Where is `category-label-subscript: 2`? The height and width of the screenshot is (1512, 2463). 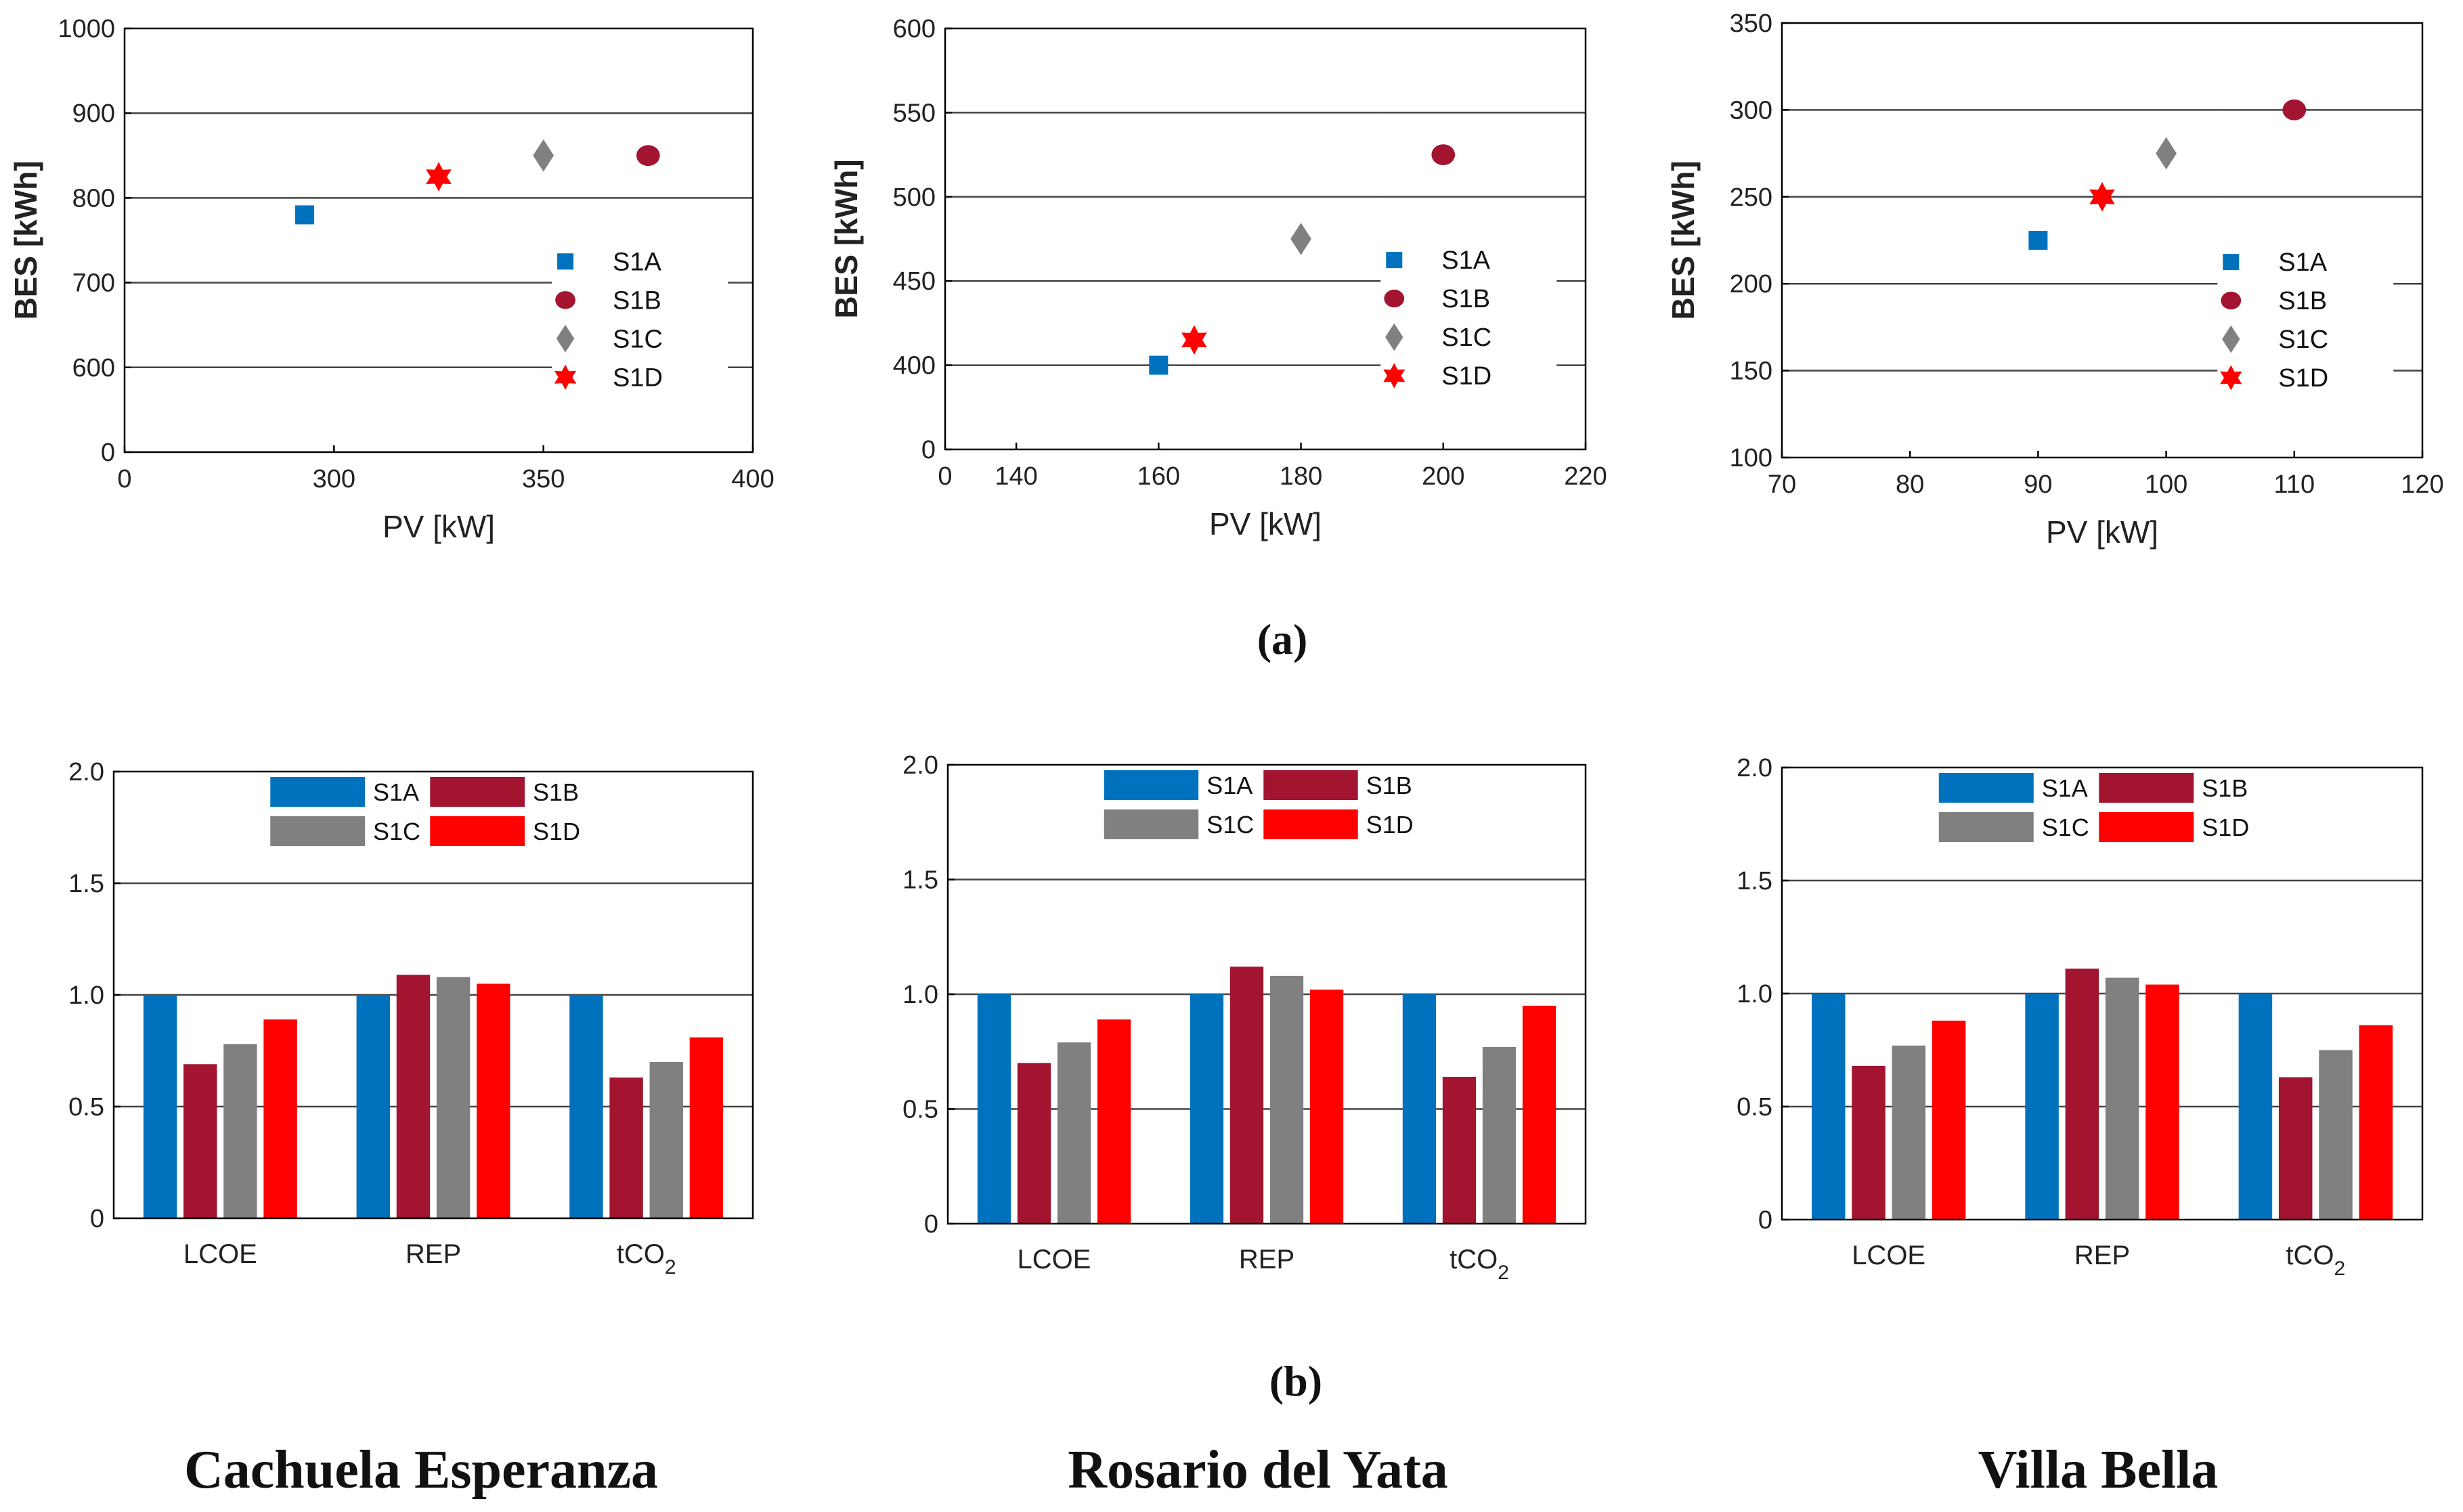 category-label-subscript: 2 is located at coordinates (1503, 1273).